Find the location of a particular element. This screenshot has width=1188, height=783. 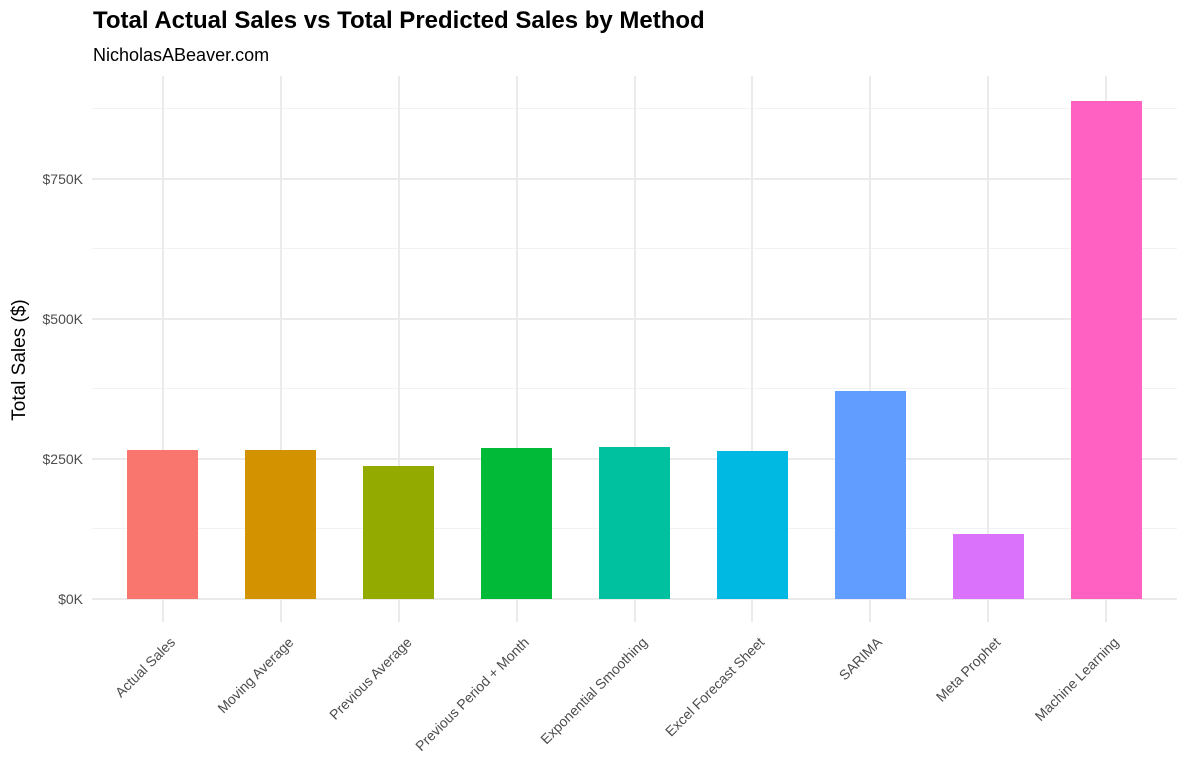

bar-actual-sales is located at coordinates (163, 524).